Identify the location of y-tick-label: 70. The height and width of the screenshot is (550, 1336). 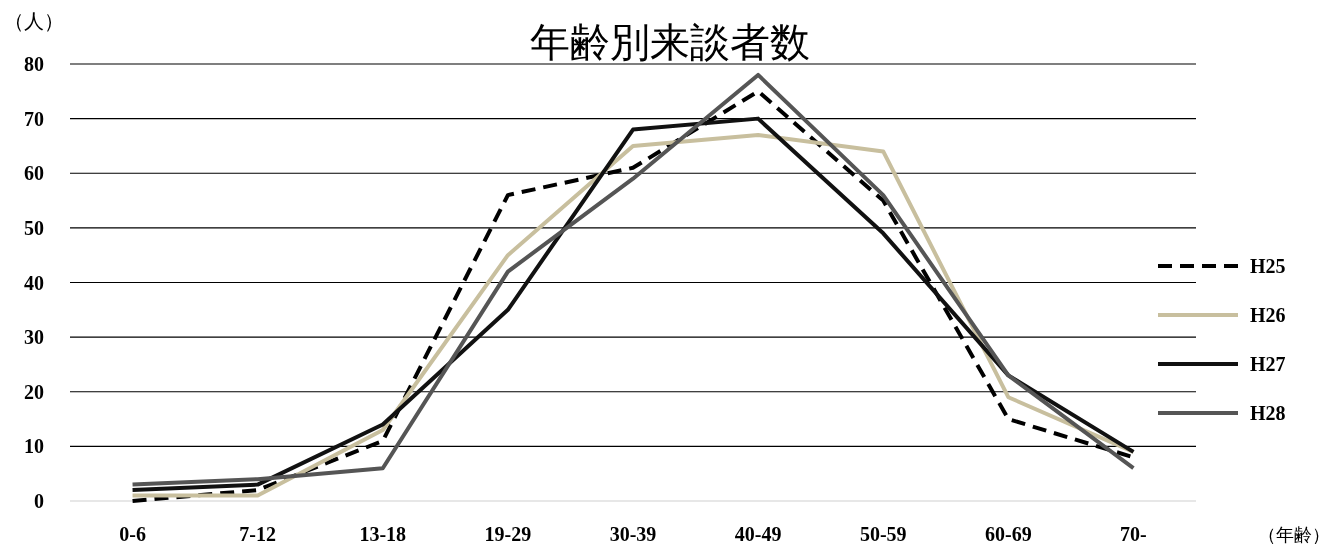
(34, 118).